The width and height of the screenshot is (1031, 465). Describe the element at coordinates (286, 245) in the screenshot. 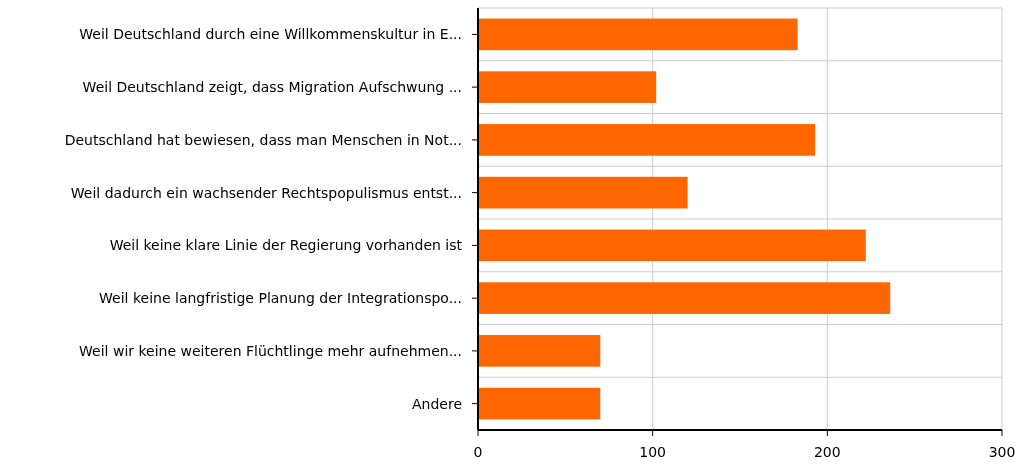

I see `y-tick-label: Weil keine klare Linie der Regierung vorhanden ist` at that location.